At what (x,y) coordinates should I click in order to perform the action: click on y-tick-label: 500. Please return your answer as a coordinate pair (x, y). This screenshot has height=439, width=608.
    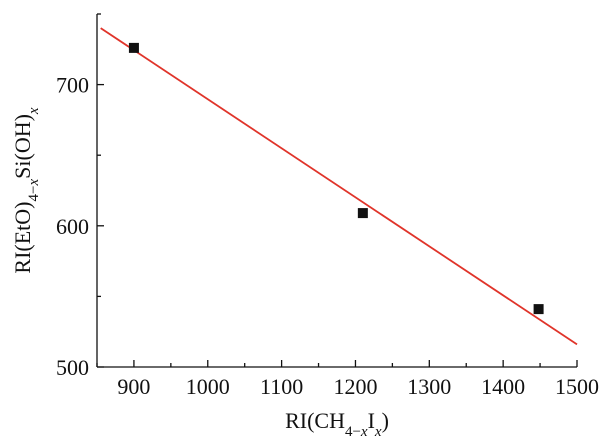
    Looking at the image, I should click on (72, 367).